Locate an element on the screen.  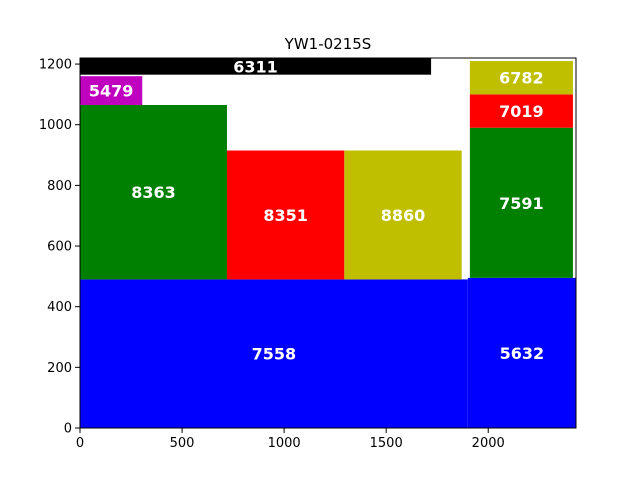
y-tick-label: 600 is located at coordinates (59, 247).